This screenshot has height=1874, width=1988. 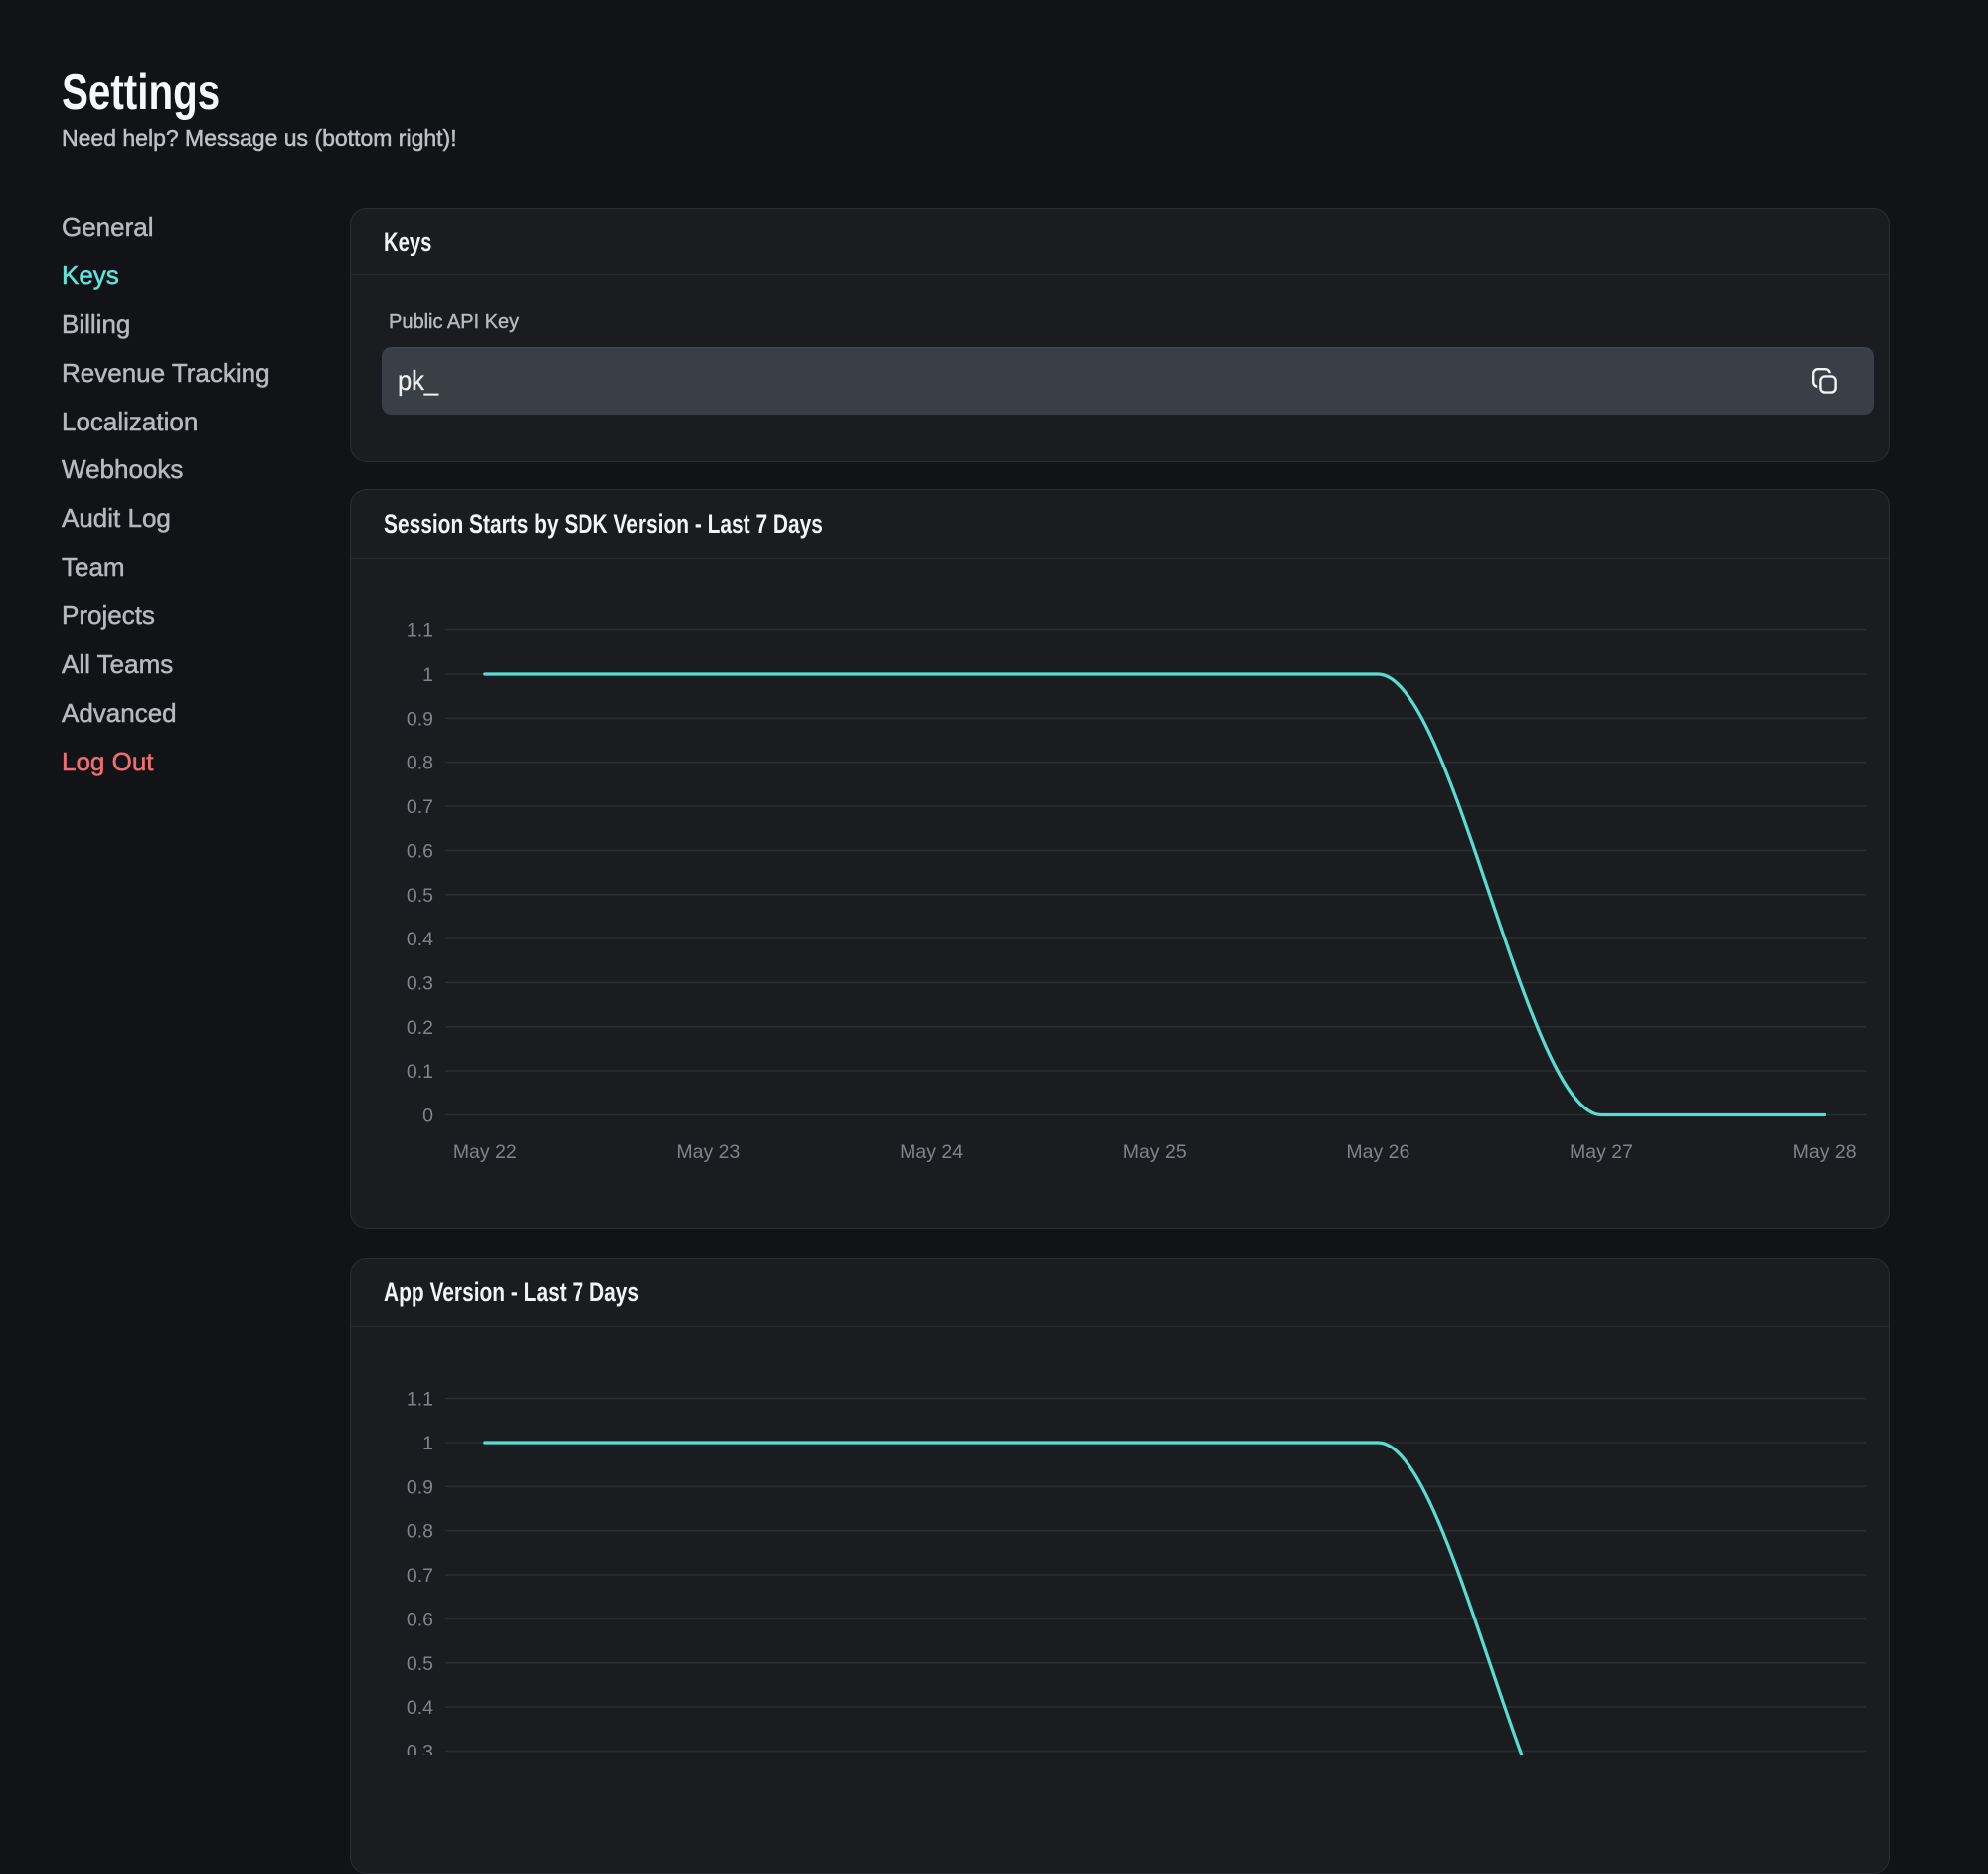 What do you see at coordinates (1377, 1152) in the screenshot?
I see `svg-text: May 26` at bounding box center [1377, 1152].